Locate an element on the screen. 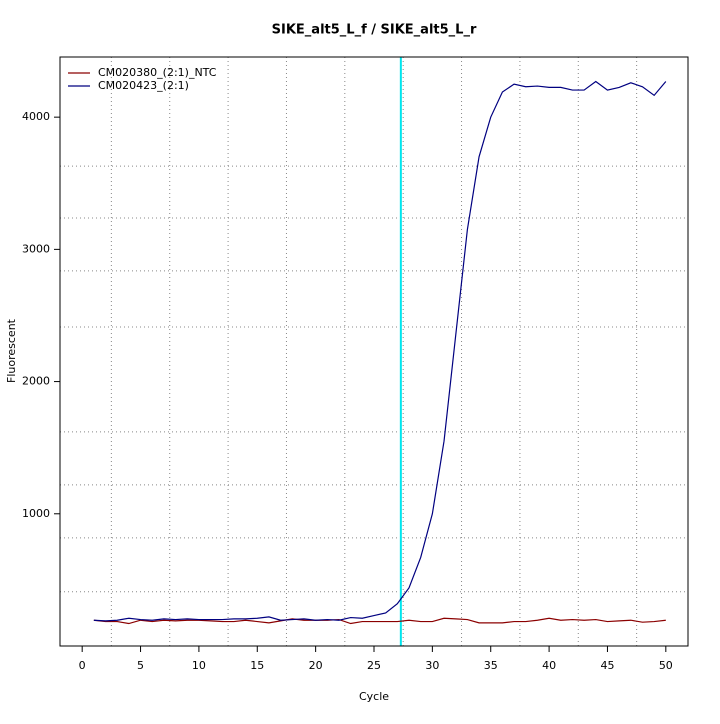  y-tick-label: 4000 is located at coordinates (36, 116).